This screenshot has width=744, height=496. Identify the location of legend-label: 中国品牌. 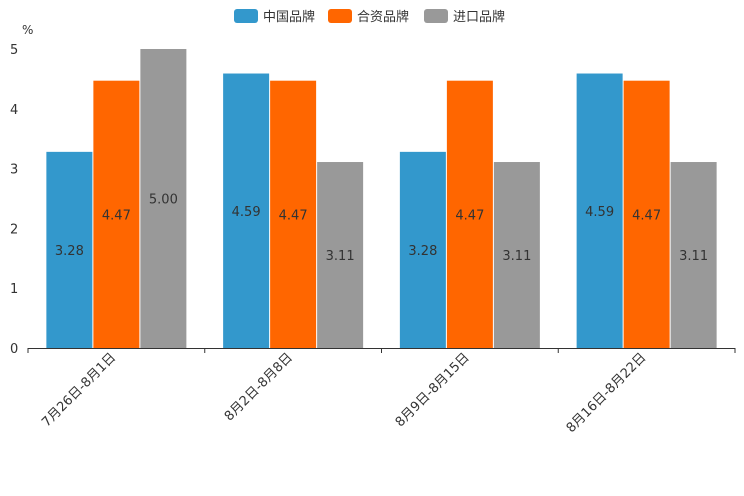
(289, 17).